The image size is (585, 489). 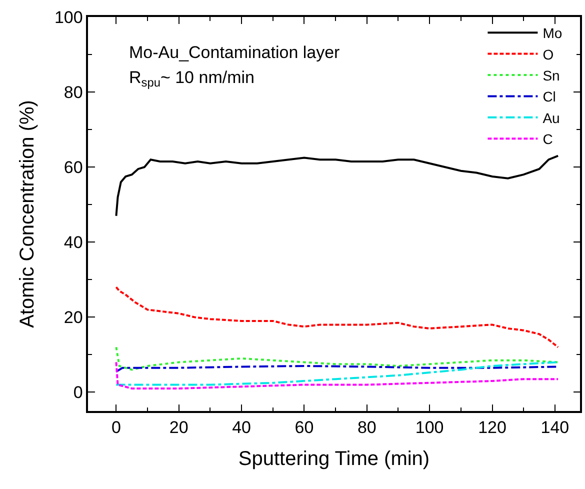 What do you see at coordinates (334, 459) in the screenshot?
I see `x-axis-title: Sputtering Time (min)` at bounding box center [334, 459].